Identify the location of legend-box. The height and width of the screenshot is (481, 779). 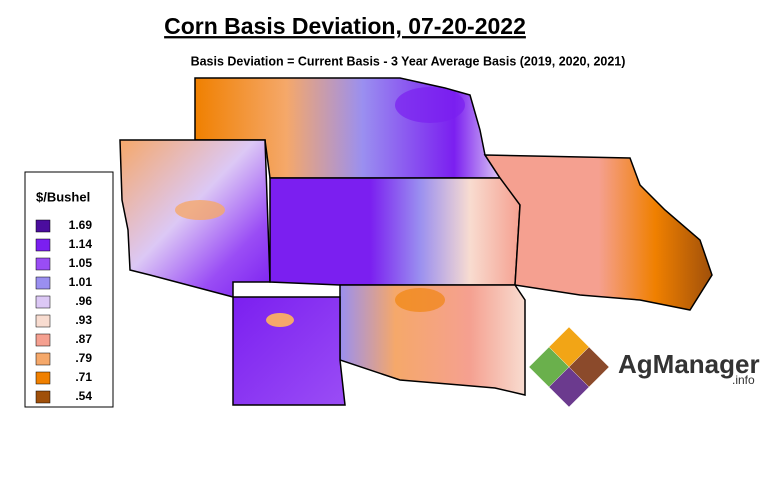
(69, 289).